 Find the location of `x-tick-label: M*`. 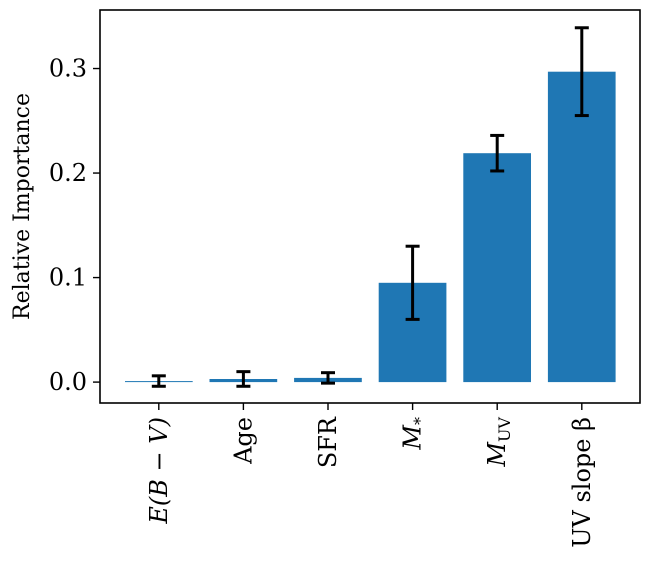

x-tick-label: M* is located at coordinates (414, 434).